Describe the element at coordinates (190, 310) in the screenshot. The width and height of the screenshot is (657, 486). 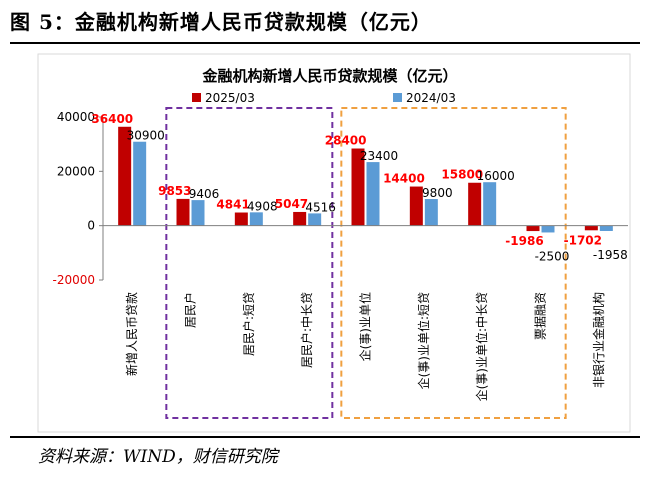
I see `category-label: 居民户` at that location.